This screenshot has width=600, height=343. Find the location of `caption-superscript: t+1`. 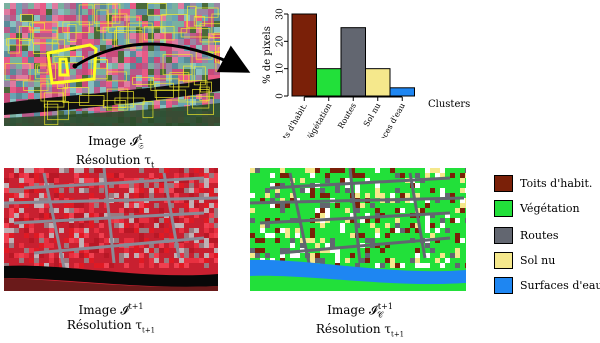

caption-superscript: t+1 is located at coordinates (385, 306).